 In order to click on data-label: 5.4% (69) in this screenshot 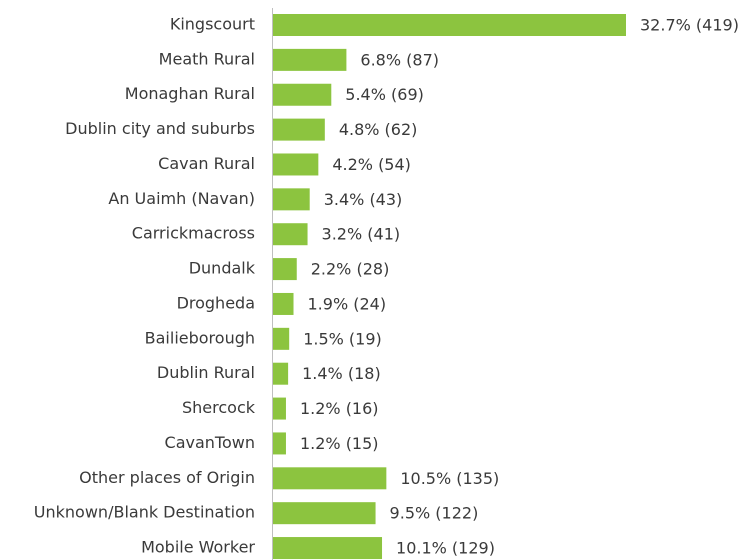, I will do `click(384, 94)`.